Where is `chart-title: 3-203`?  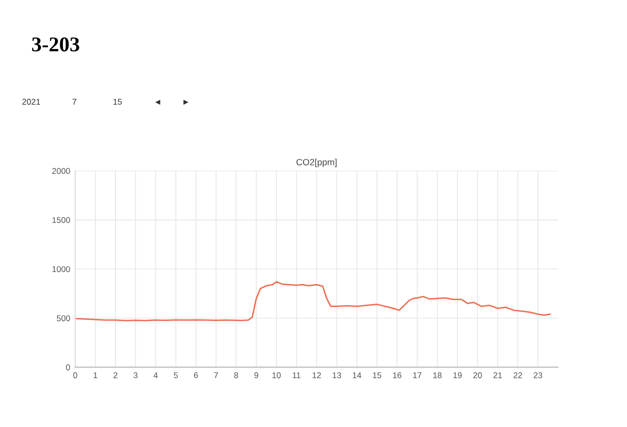
chart-title: 3-203 is located at coordinates (56, 44).